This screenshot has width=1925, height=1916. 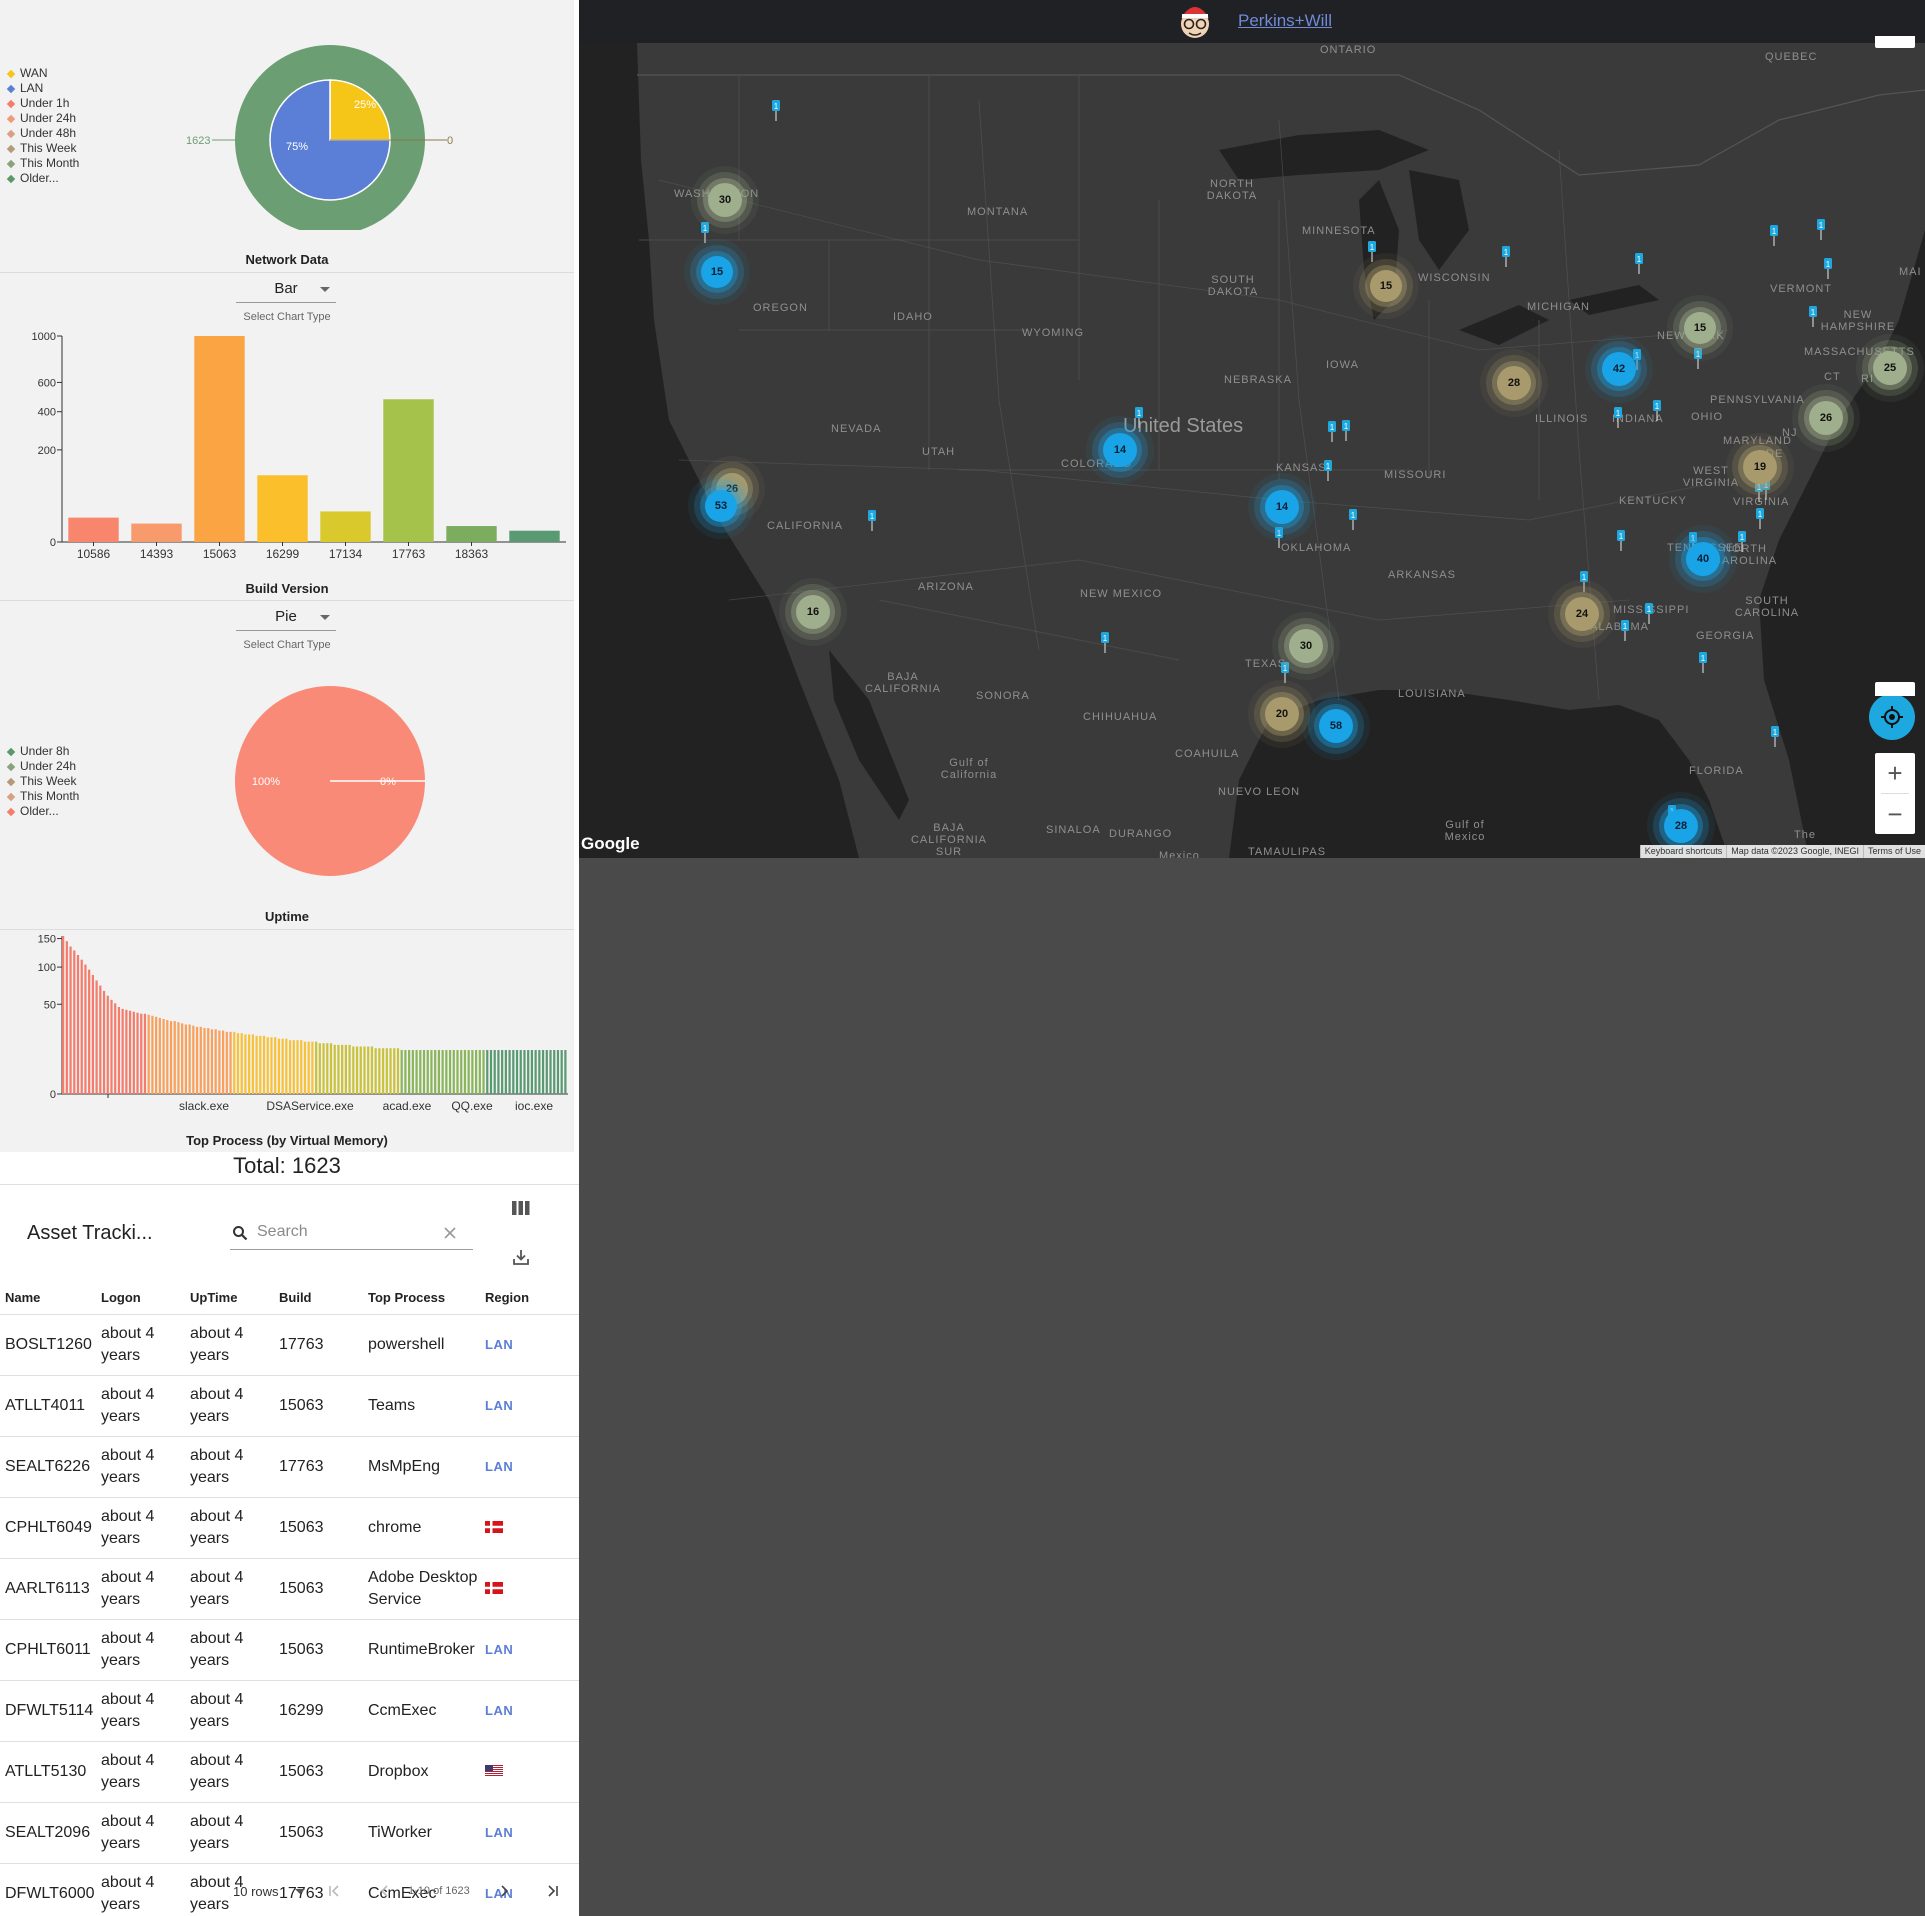 I want to click on view-columns-icon, so click(x=521, y=1208).